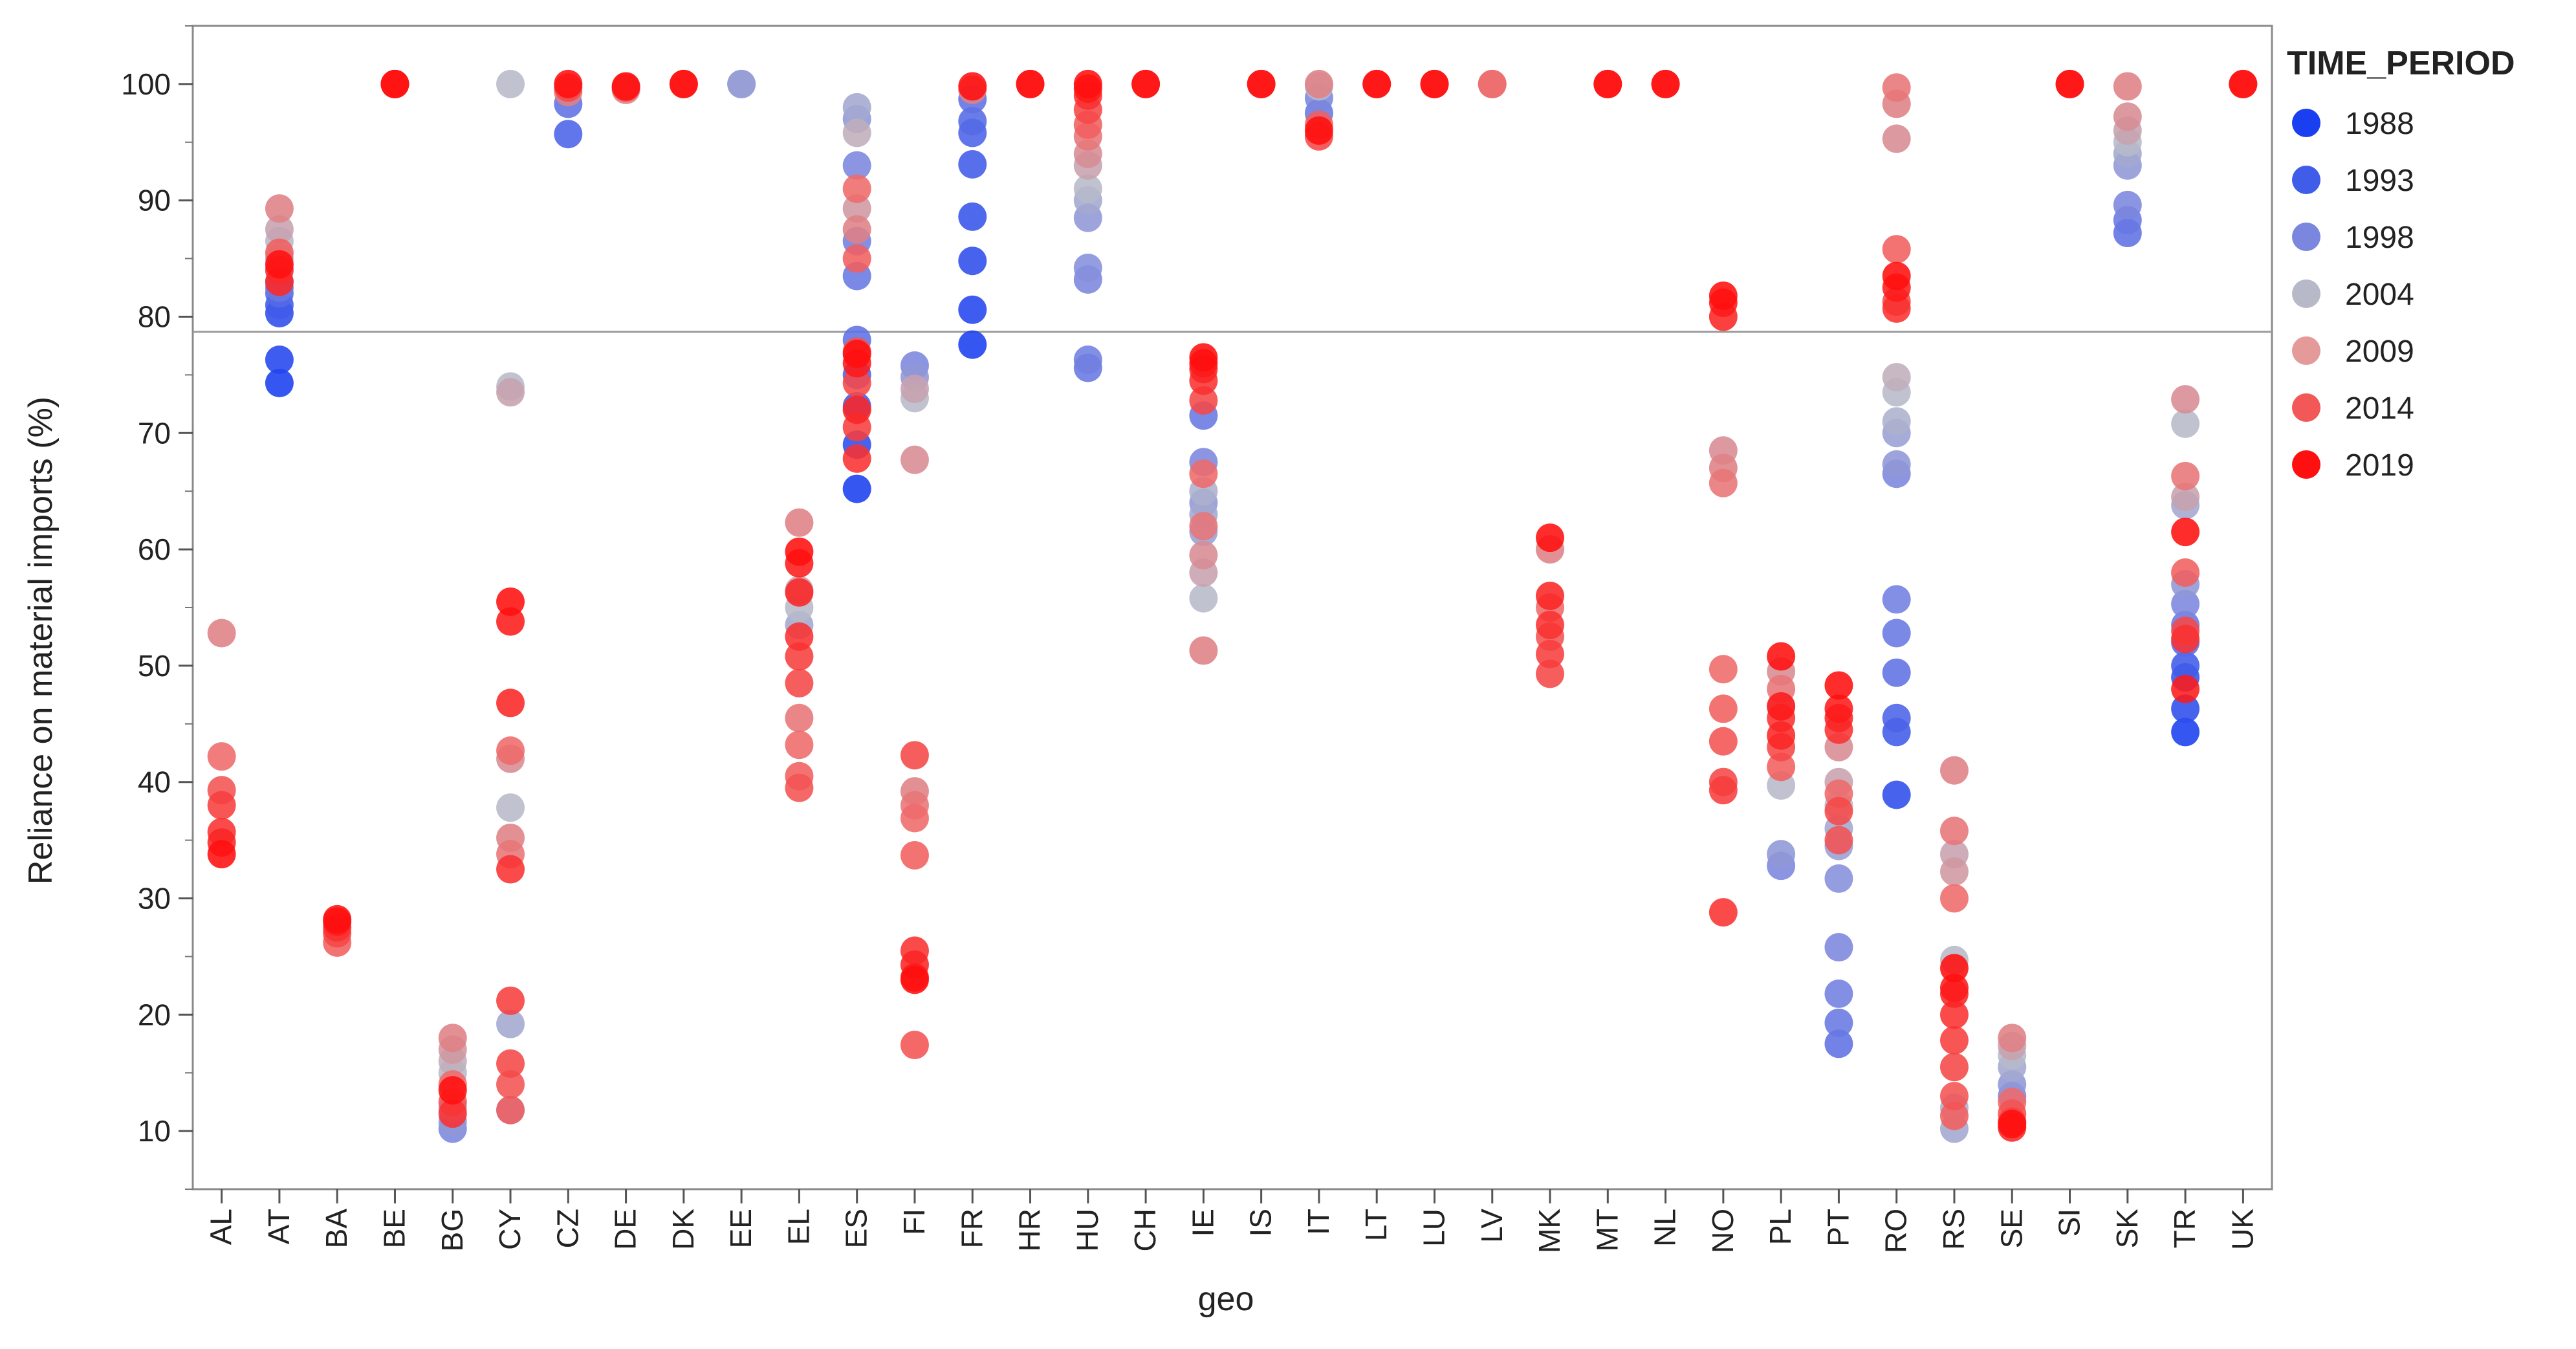 The width and height of the screenshot is (2576, 1349). I want to click on x-tick-label: ES, so click(857, 1228).